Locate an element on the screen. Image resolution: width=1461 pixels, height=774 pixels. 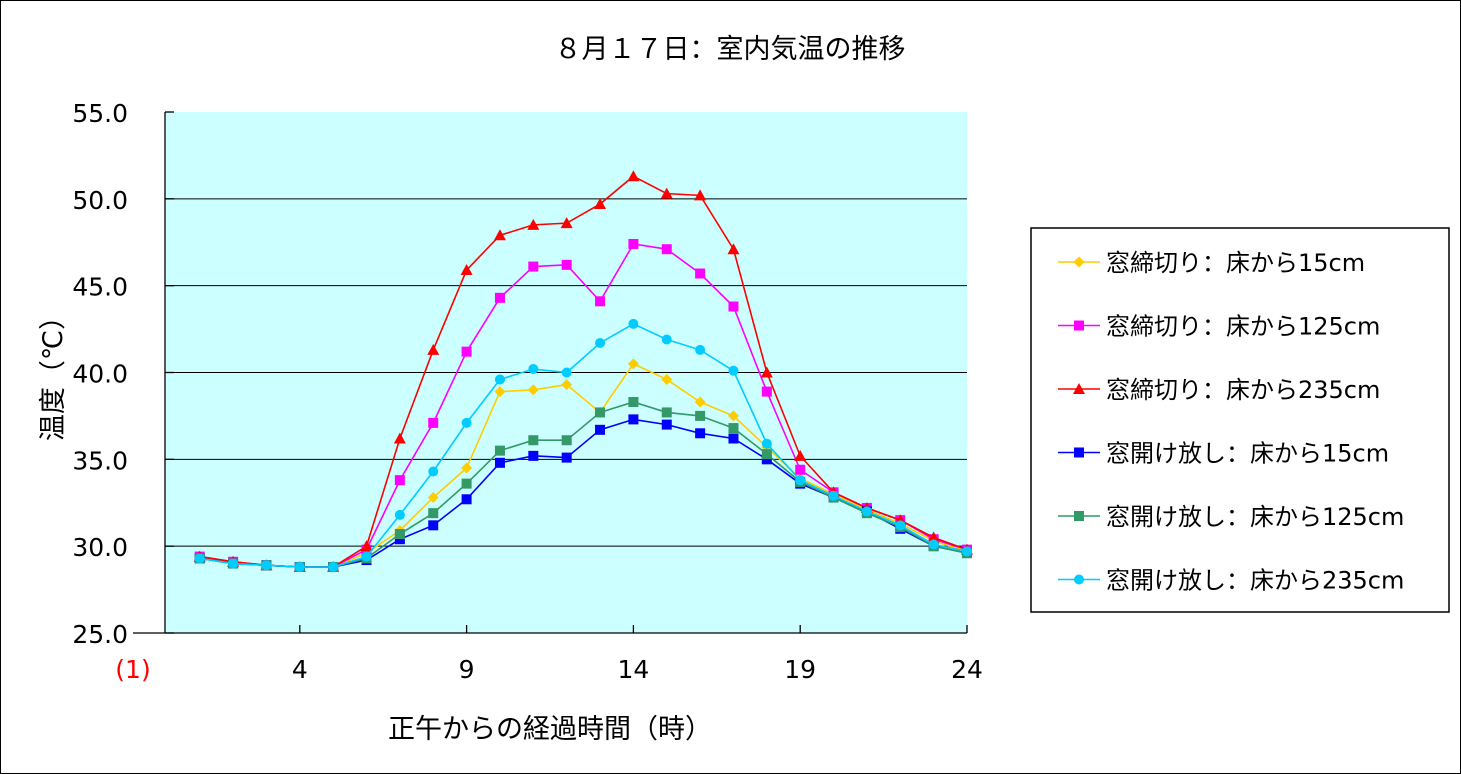
legend-label: 窓開け放し：床から15cm is located at coordinates (1247, 454).